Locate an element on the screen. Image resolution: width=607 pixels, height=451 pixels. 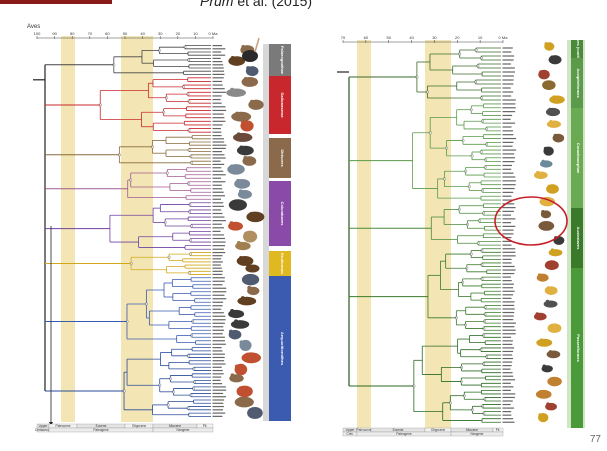
axis-tick-label: 40 is located at coordinates (142, 33).